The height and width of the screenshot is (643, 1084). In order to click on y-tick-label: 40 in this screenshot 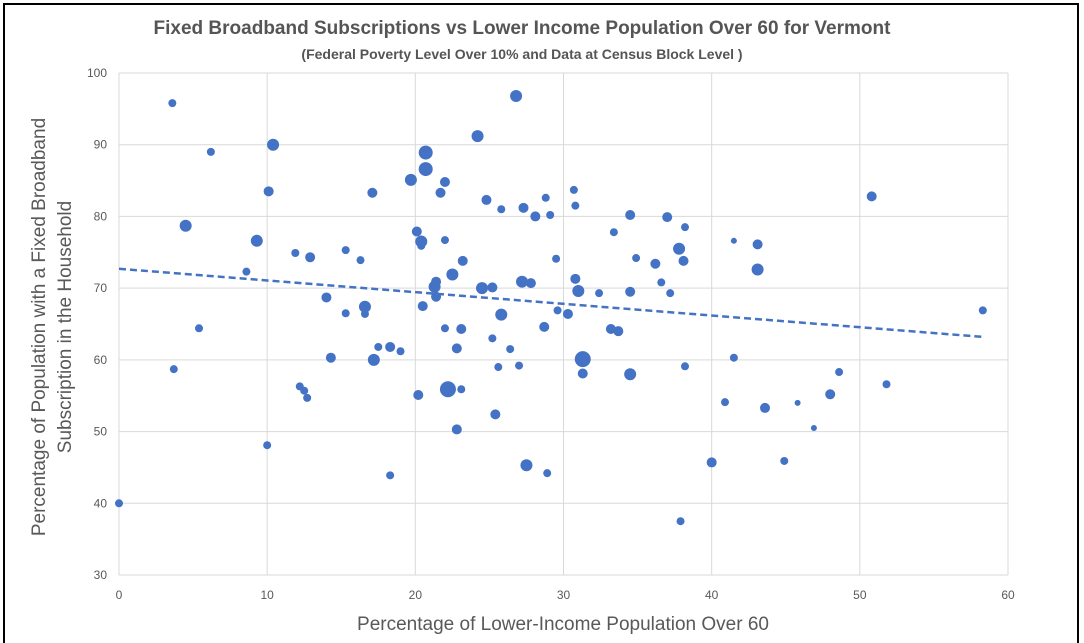, I will do `click(101, 503)`.